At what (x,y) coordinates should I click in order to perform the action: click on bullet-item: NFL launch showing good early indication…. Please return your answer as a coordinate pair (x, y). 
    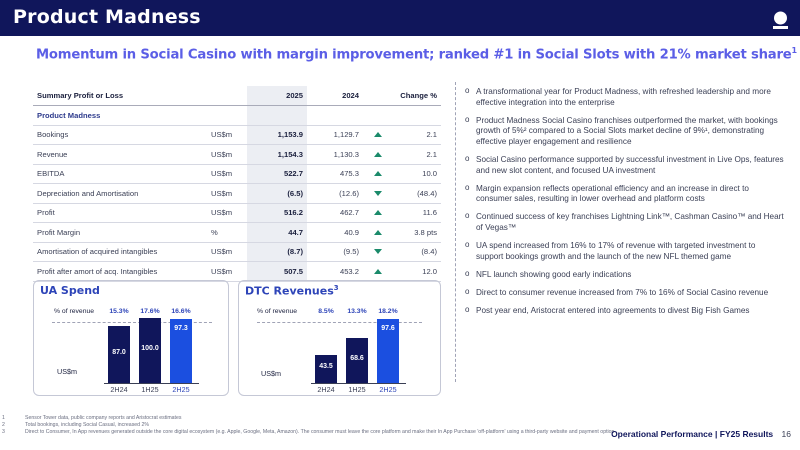
    Looking at the image, I should click on (625, 275).